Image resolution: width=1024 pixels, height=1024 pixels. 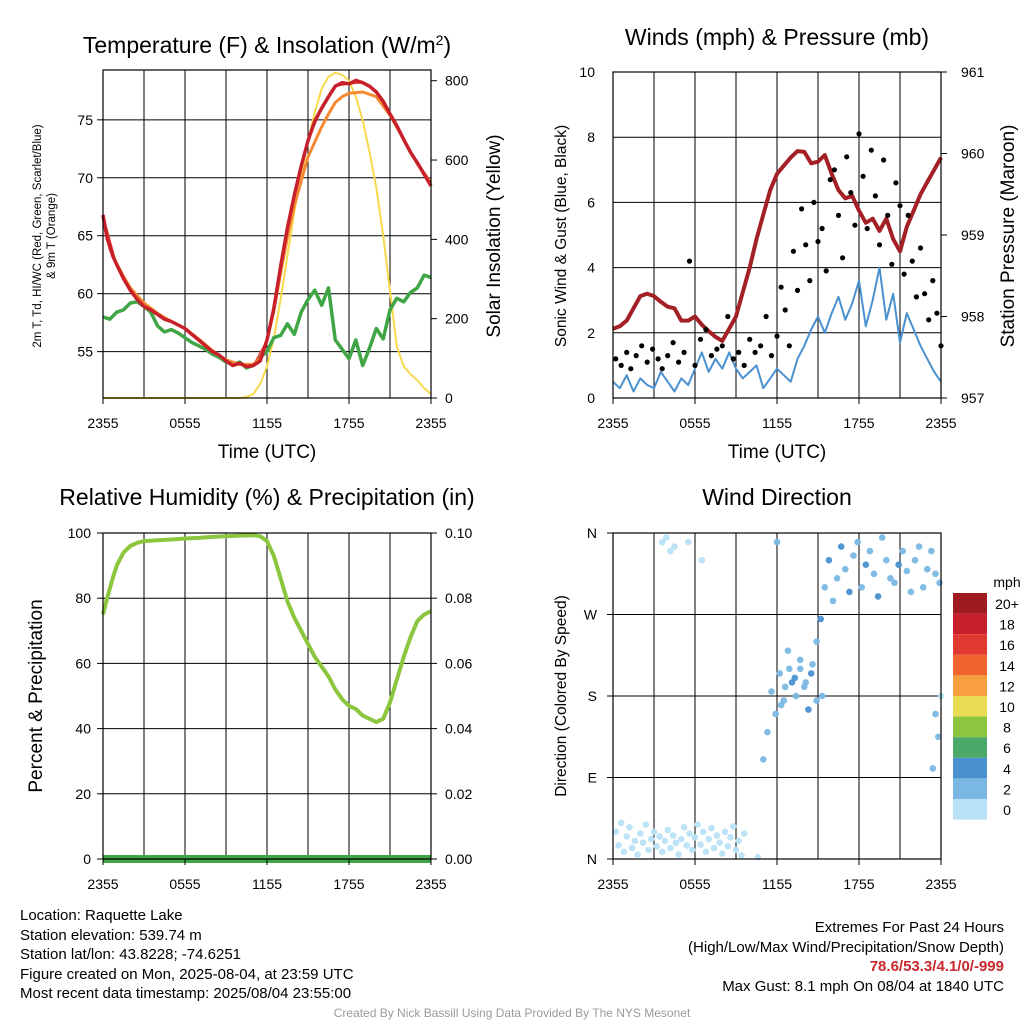 I want to click on y-tick-label: 0, so click(x=87, y=859).